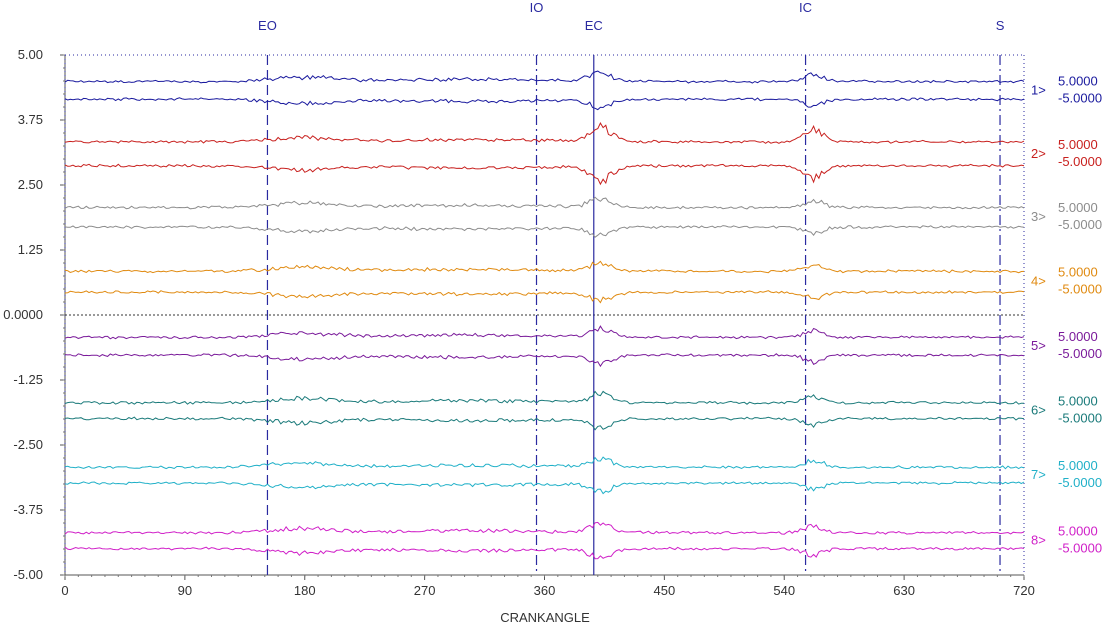 The width and height of the screenshot is (1117, 633). Describe the element at coordinates (544, 463) in the screenshot. I see `trace-7-upper` at that location.